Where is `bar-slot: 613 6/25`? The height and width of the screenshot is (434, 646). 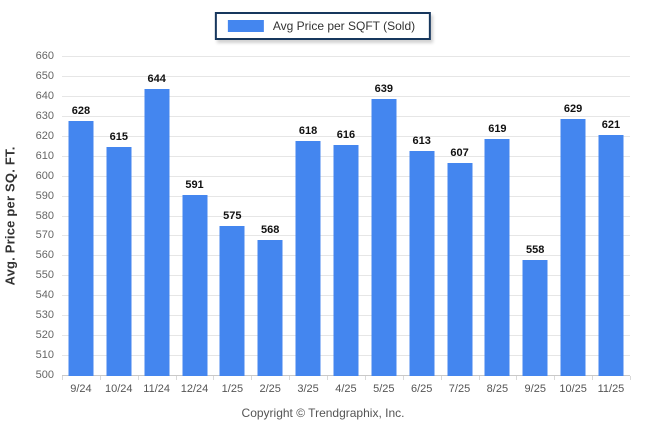 bar-slot: 613 6/25 is located at coordinates (422, 226).